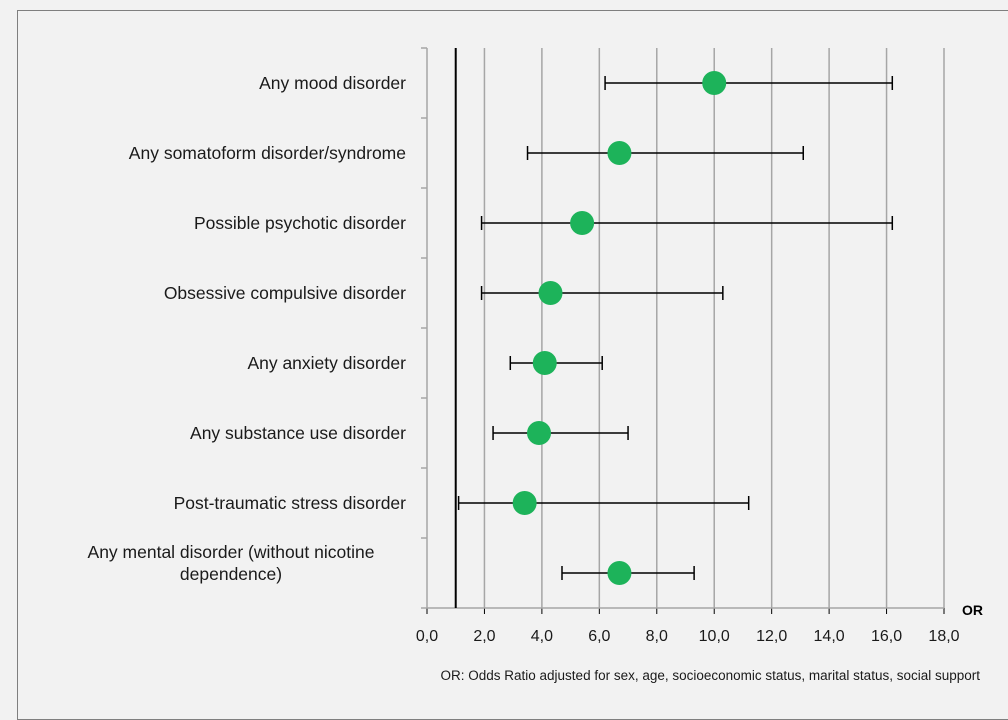  What do you see at coordinates (427, 636) in the screenshot?
I see `x-tick-label: 0,0` at bounding box center [427, 636].